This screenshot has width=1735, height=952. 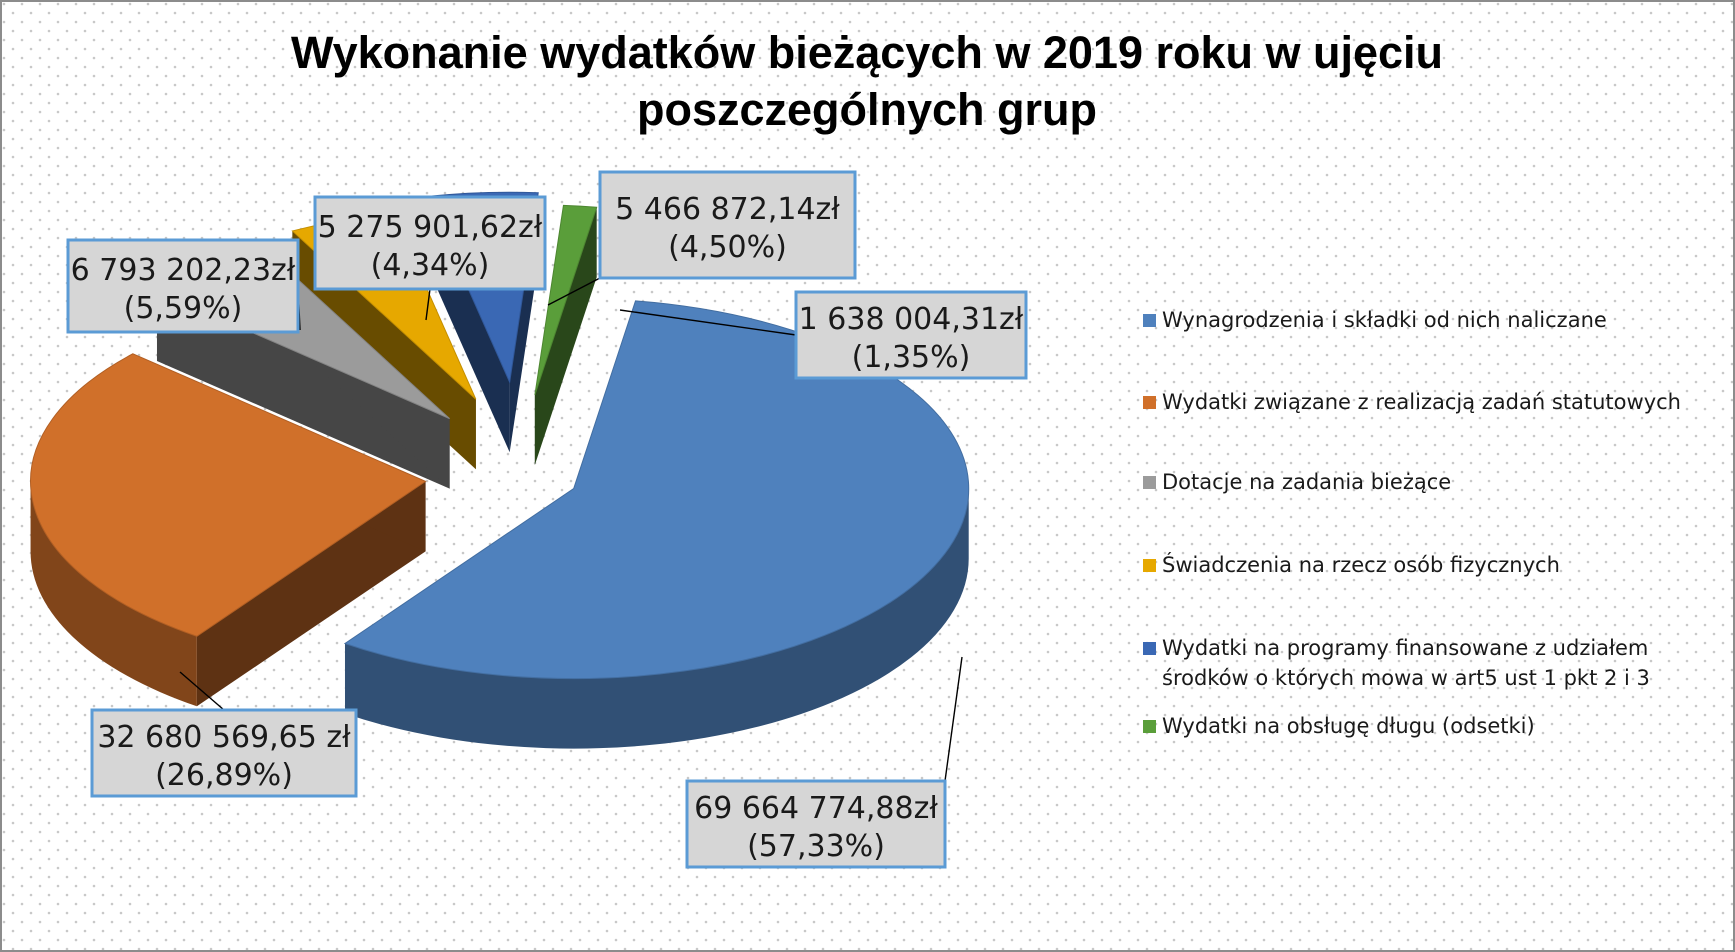 What do you see at coordinates (183, 270) in the screenshot?
I see `data-label-value-2: 6 793 202,23zł` at bounding box center [183, 270].